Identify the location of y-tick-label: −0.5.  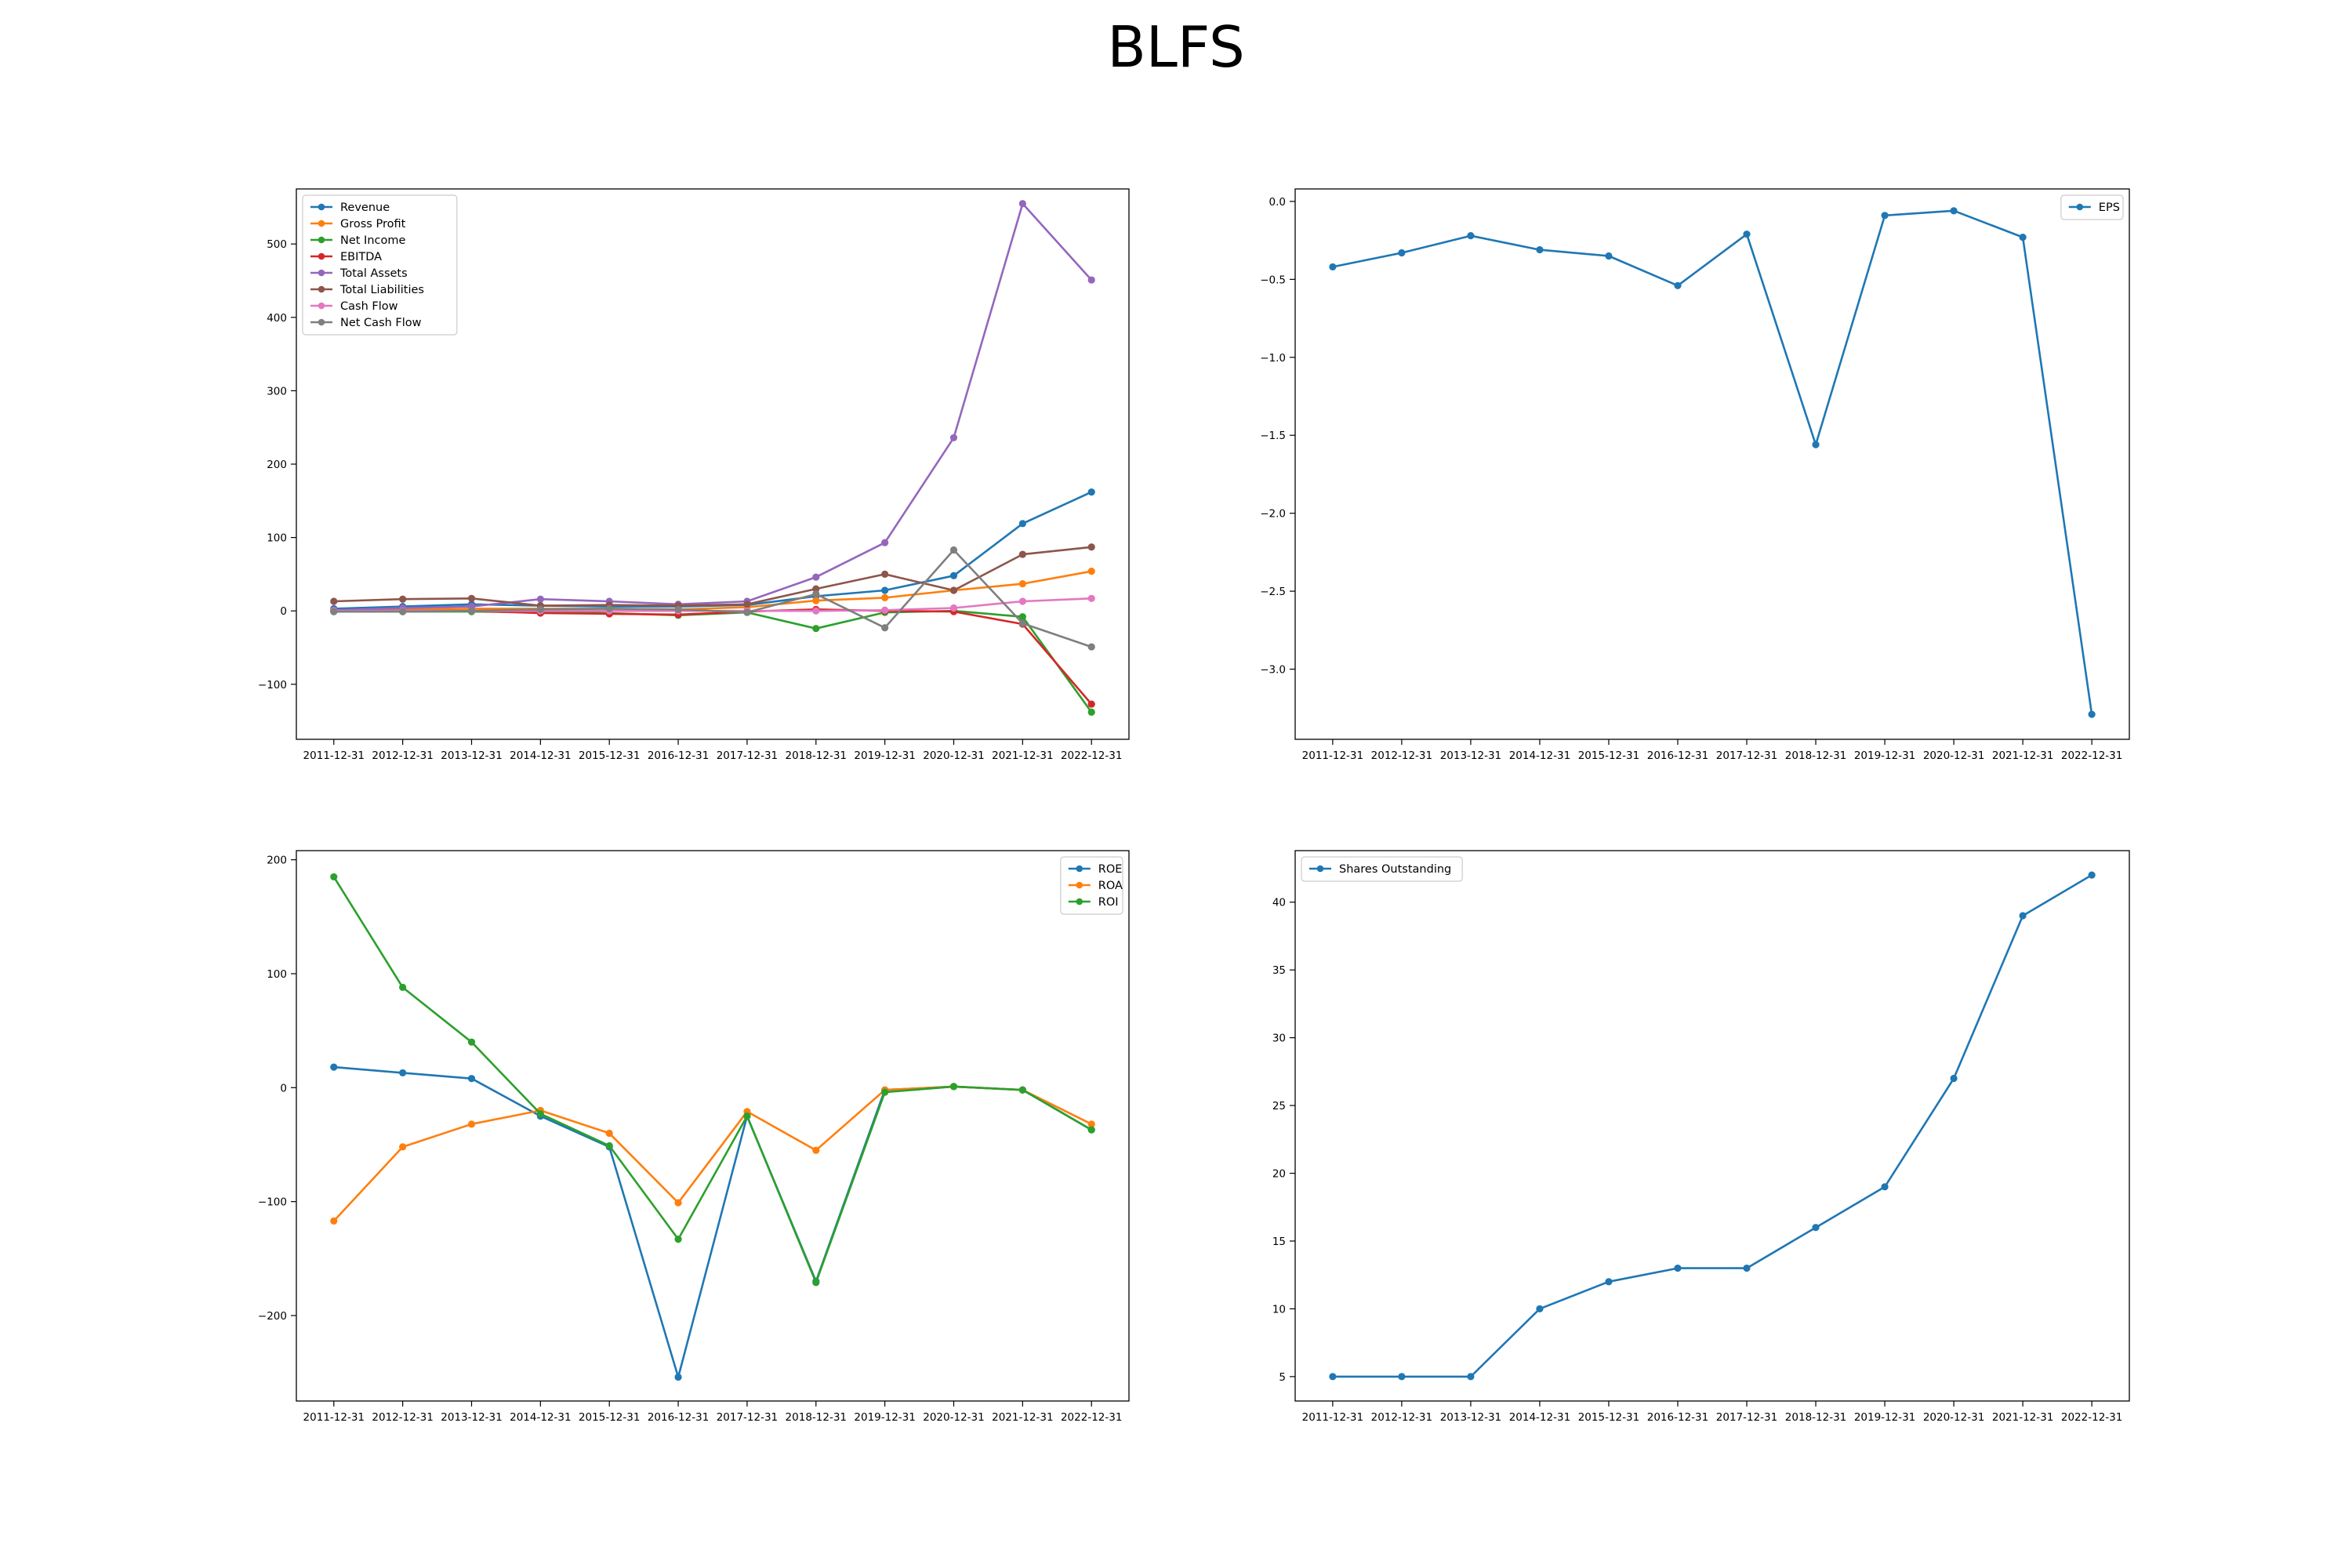
(1273, 280).